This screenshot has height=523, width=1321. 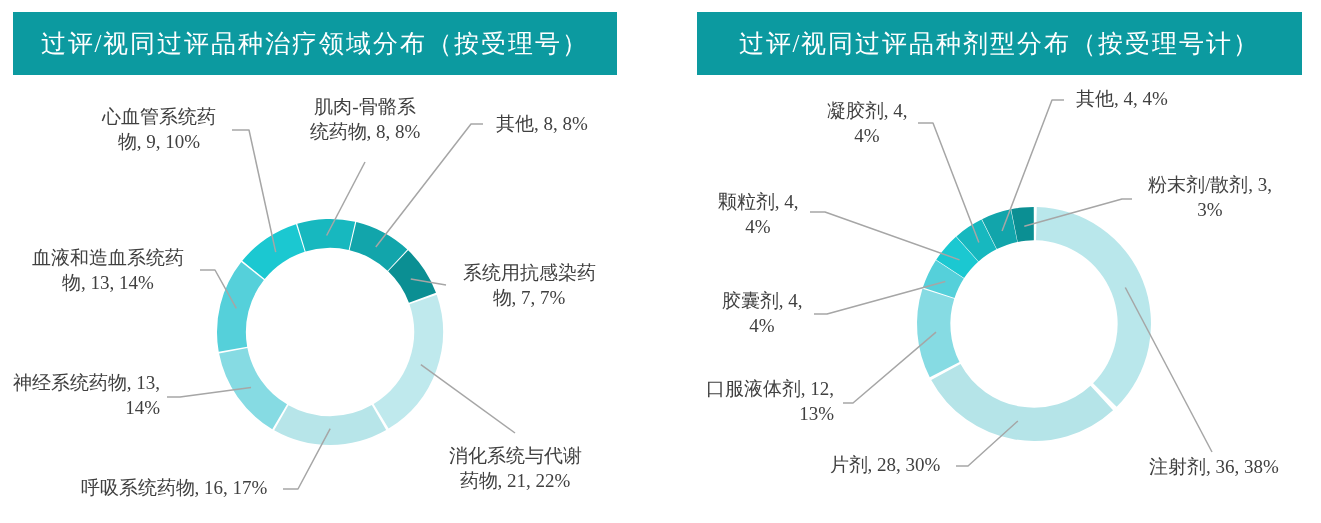 What do you see at coordinates (158, 129) in the screenshot?
I see `slice-label: 心血管系统药物, 9, 10%` at bounding box center [158, 129].